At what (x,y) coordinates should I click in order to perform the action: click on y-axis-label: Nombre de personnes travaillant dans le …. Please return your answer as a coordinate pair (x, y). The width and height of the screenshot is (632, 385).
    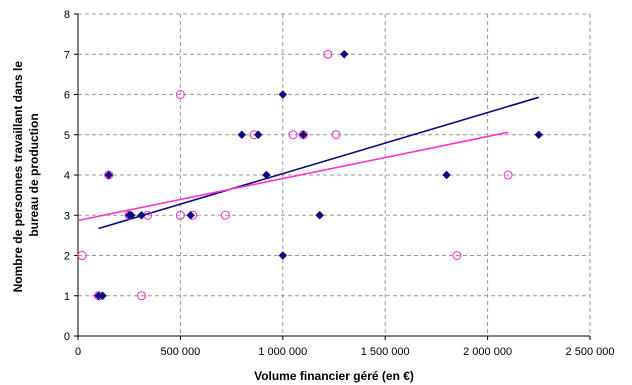
    Looking at the image, I should click on (26, 175).